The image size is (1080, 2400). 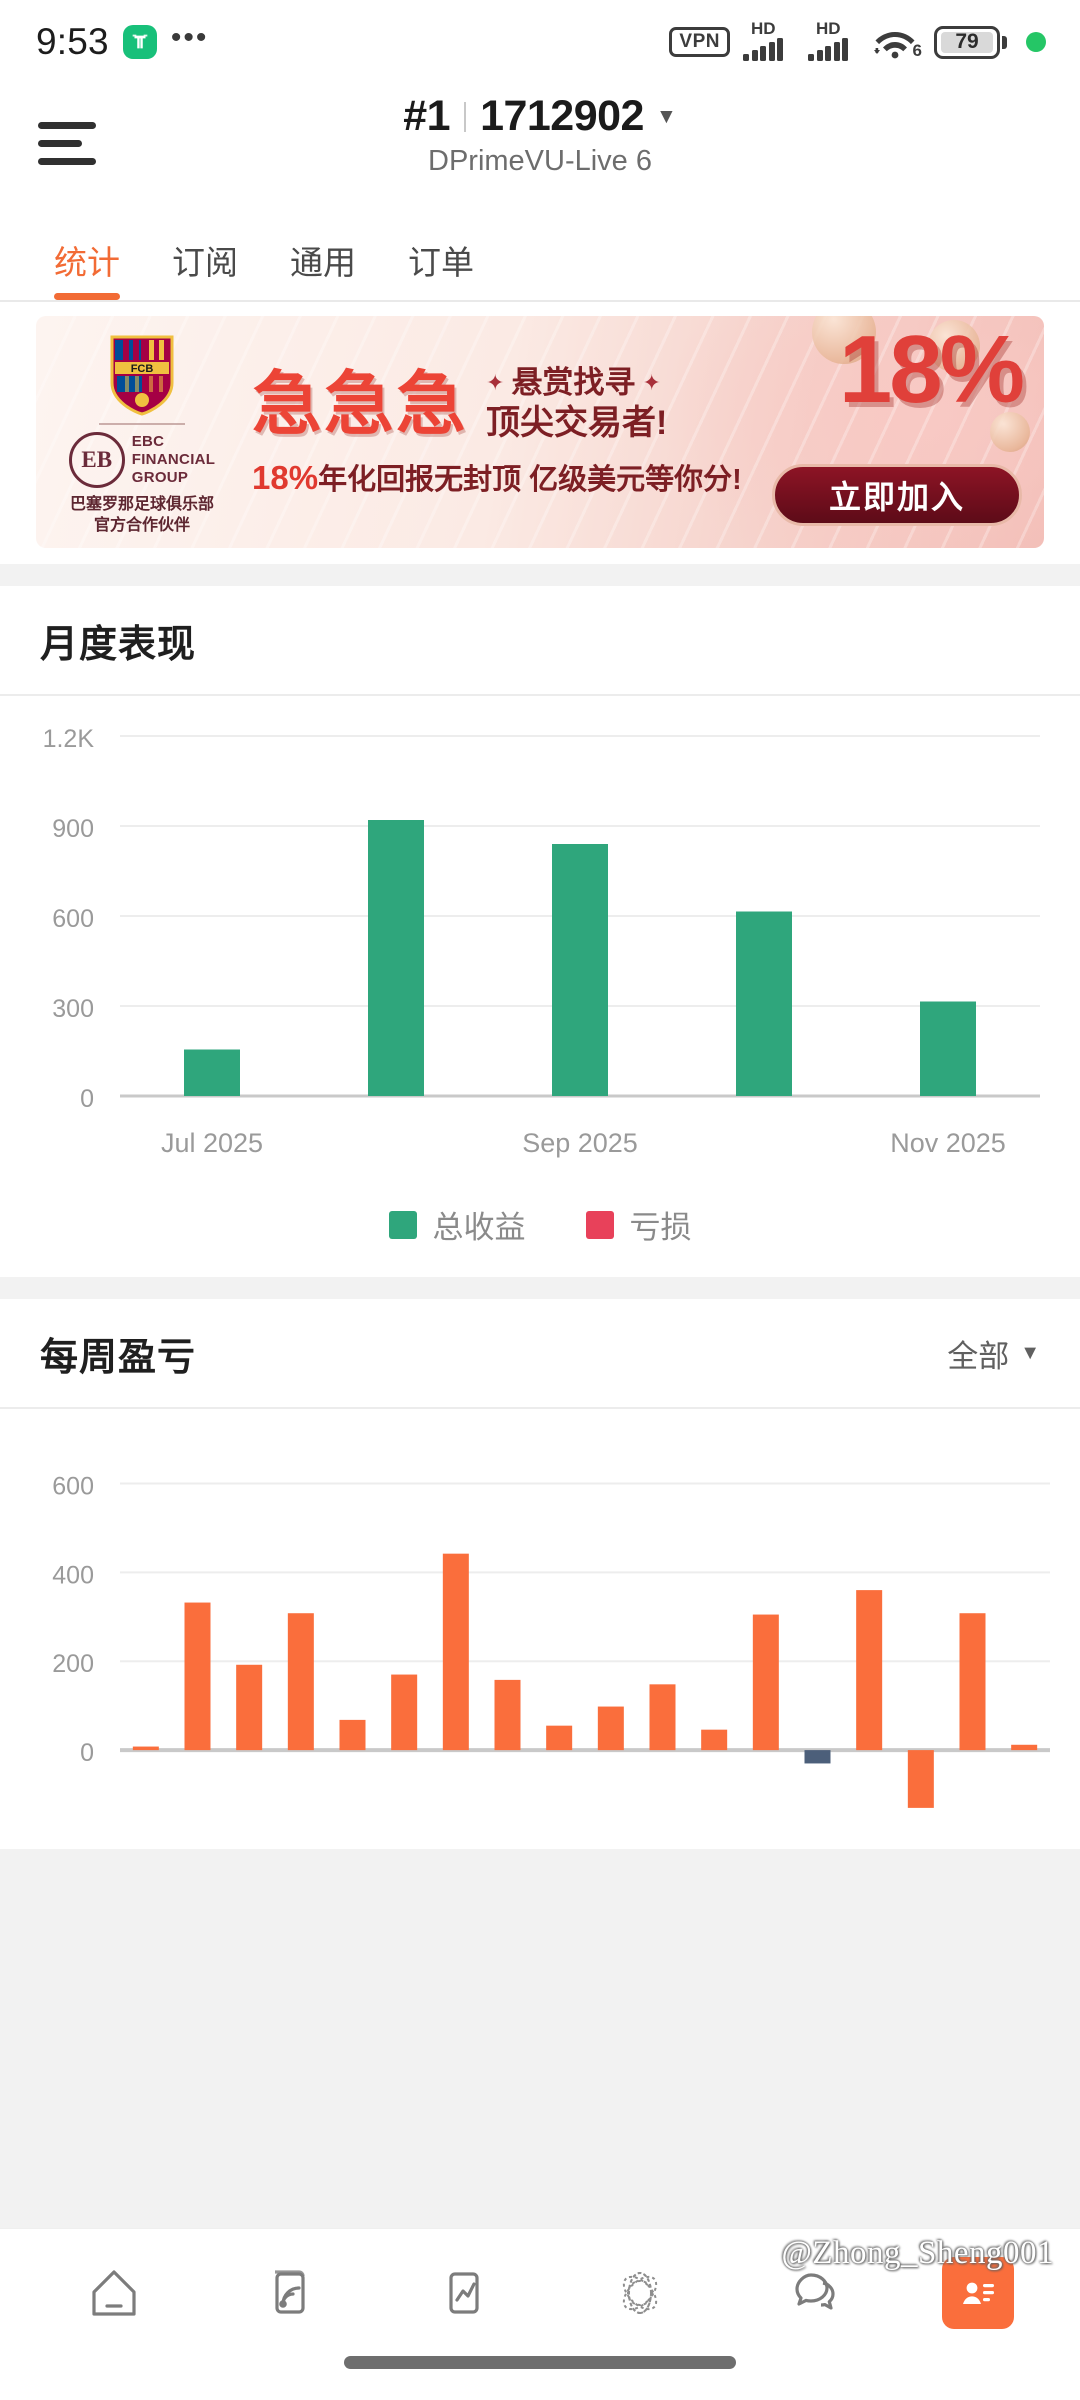 I want to click on account-selector: #1 1712902 ▼, so click(x=540, y=116).